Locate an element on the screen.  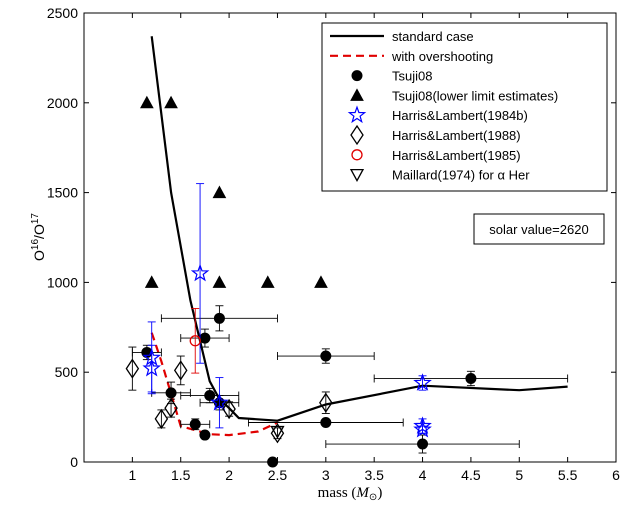
legend-item: Harris&Lambert(1985) is located at coordinates (436, 155).